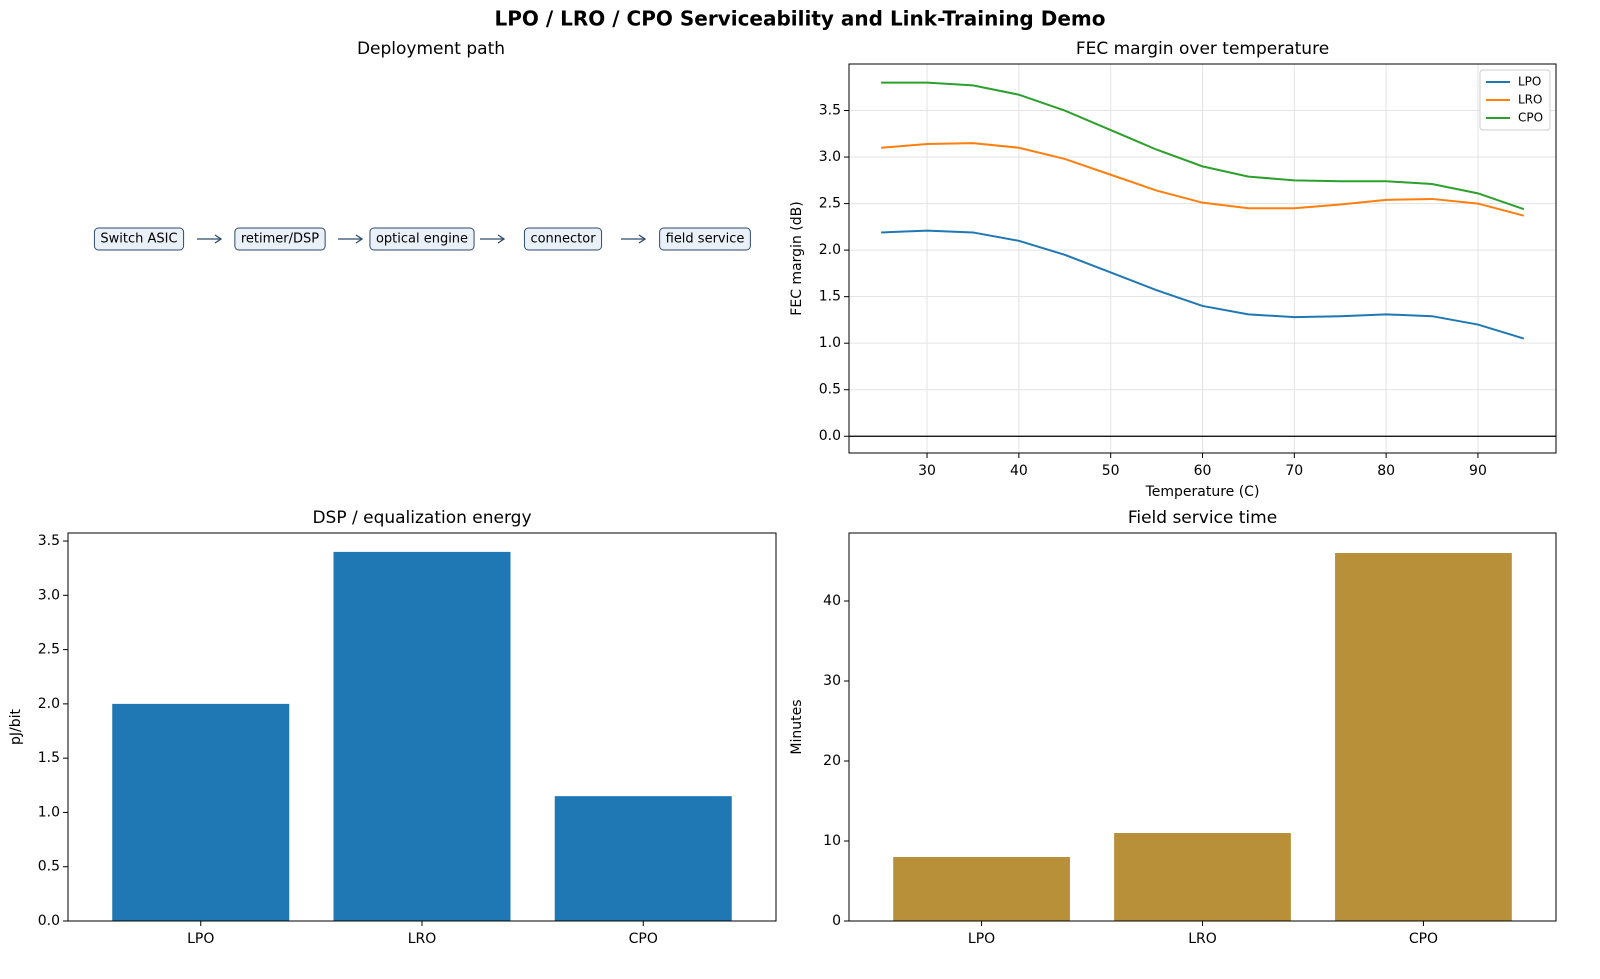 The width and height of the screenshot is (1600, 979). Describe the element at coordinates (927, 471) in the screenshot. I see `x-tick-label: 30` at that location.